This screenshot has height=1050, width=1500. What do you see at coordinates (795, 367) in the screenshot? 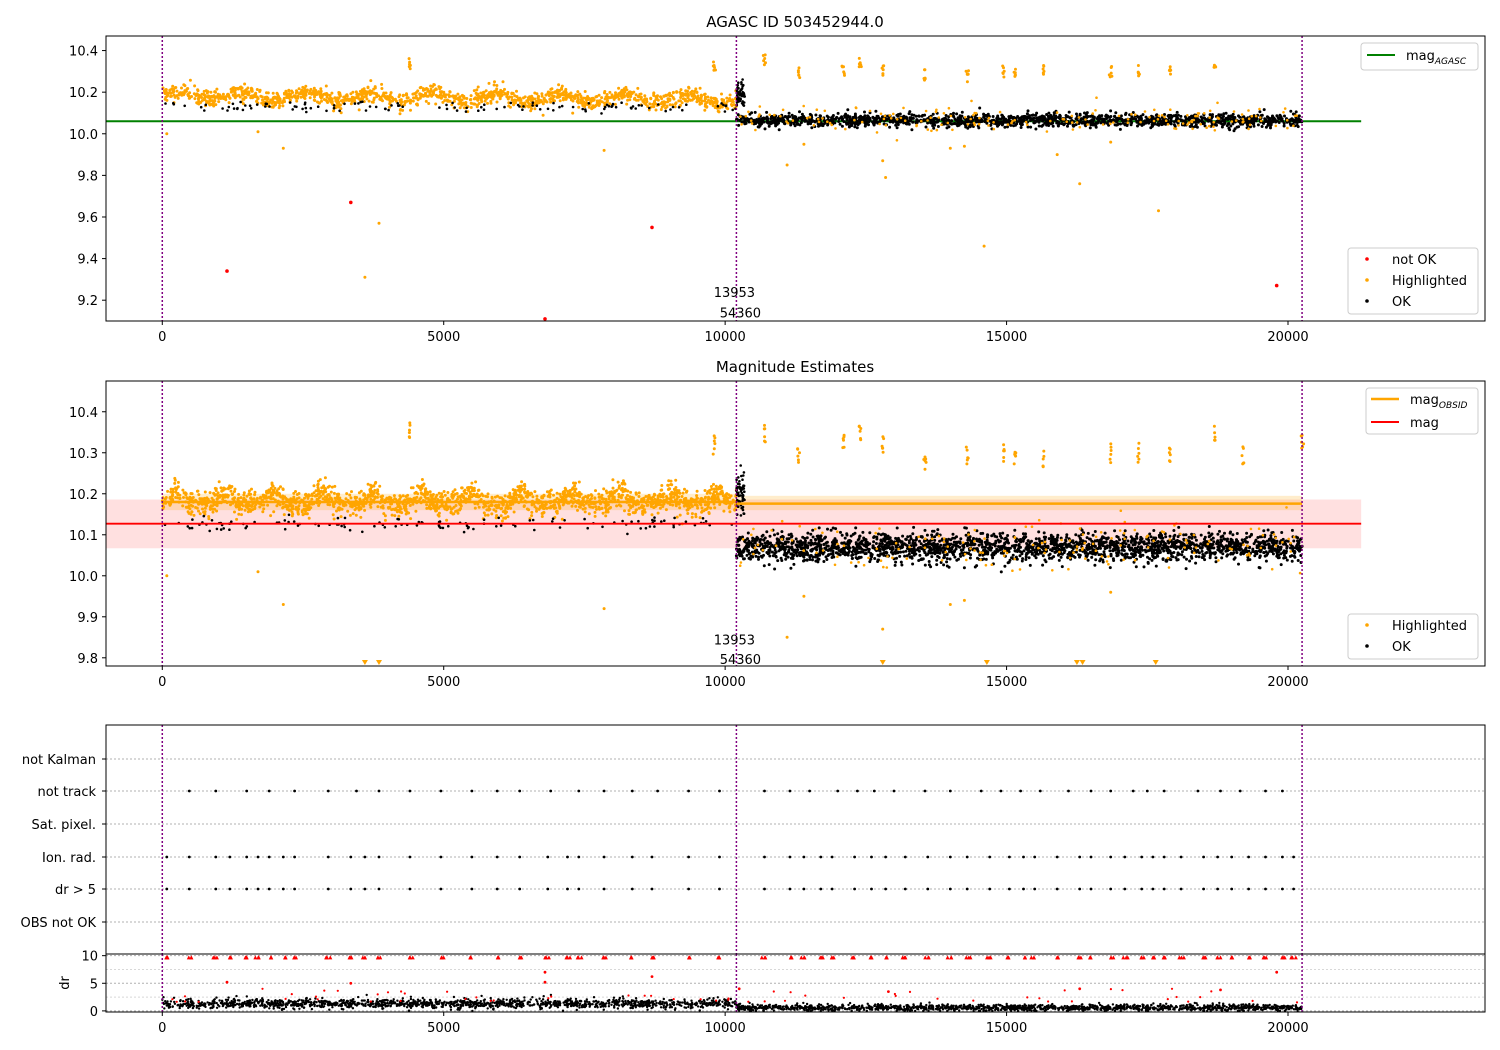
I see `panel-magnitude-title: Magnitude Estimates` at bounding box center [795, 367].